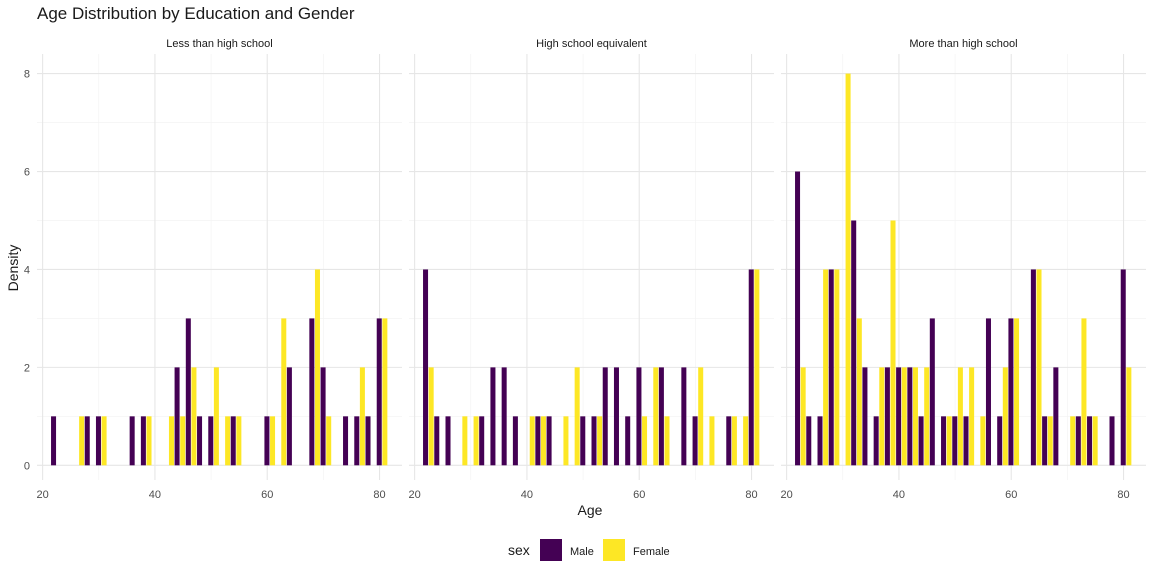  I want to click on legend-label-male: Male, so click(582, 552).